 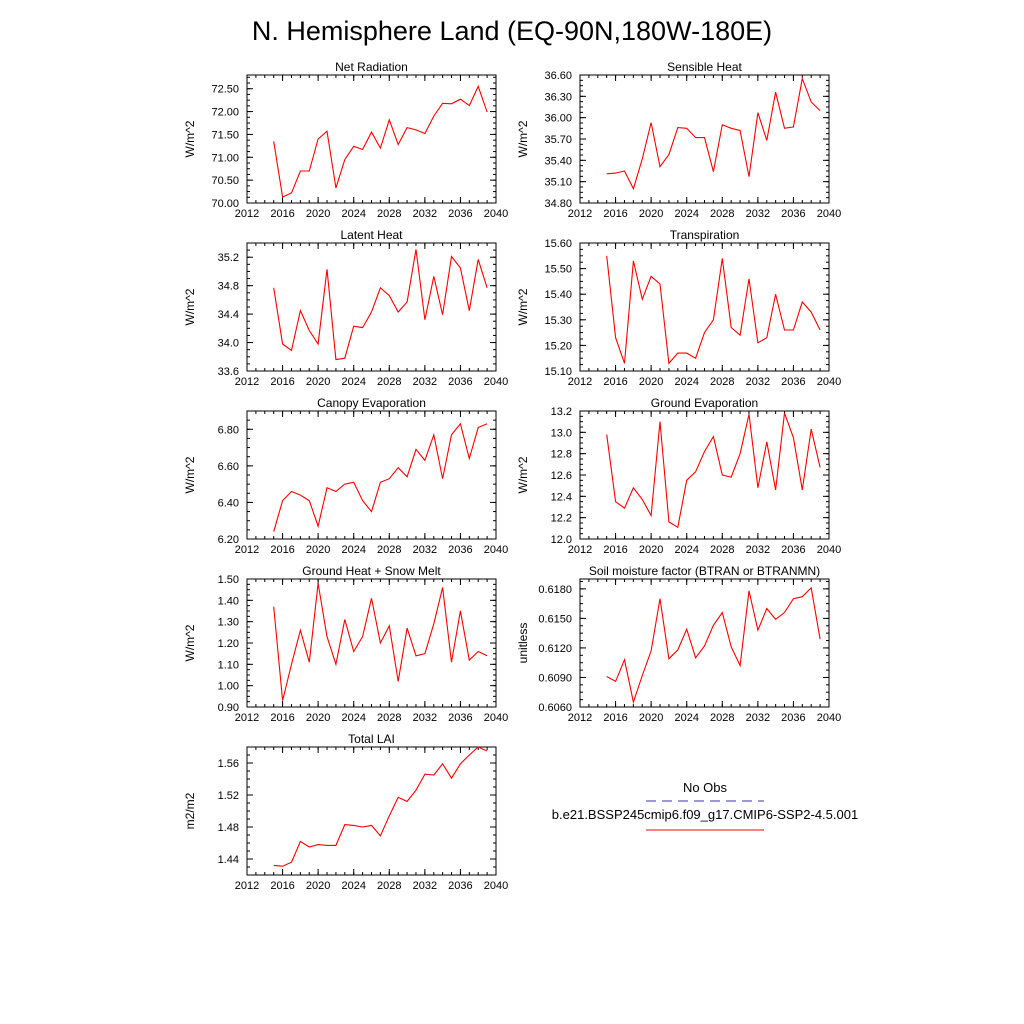 I want to click on y-tick-label: 12.2, so click(x=561, y=519).